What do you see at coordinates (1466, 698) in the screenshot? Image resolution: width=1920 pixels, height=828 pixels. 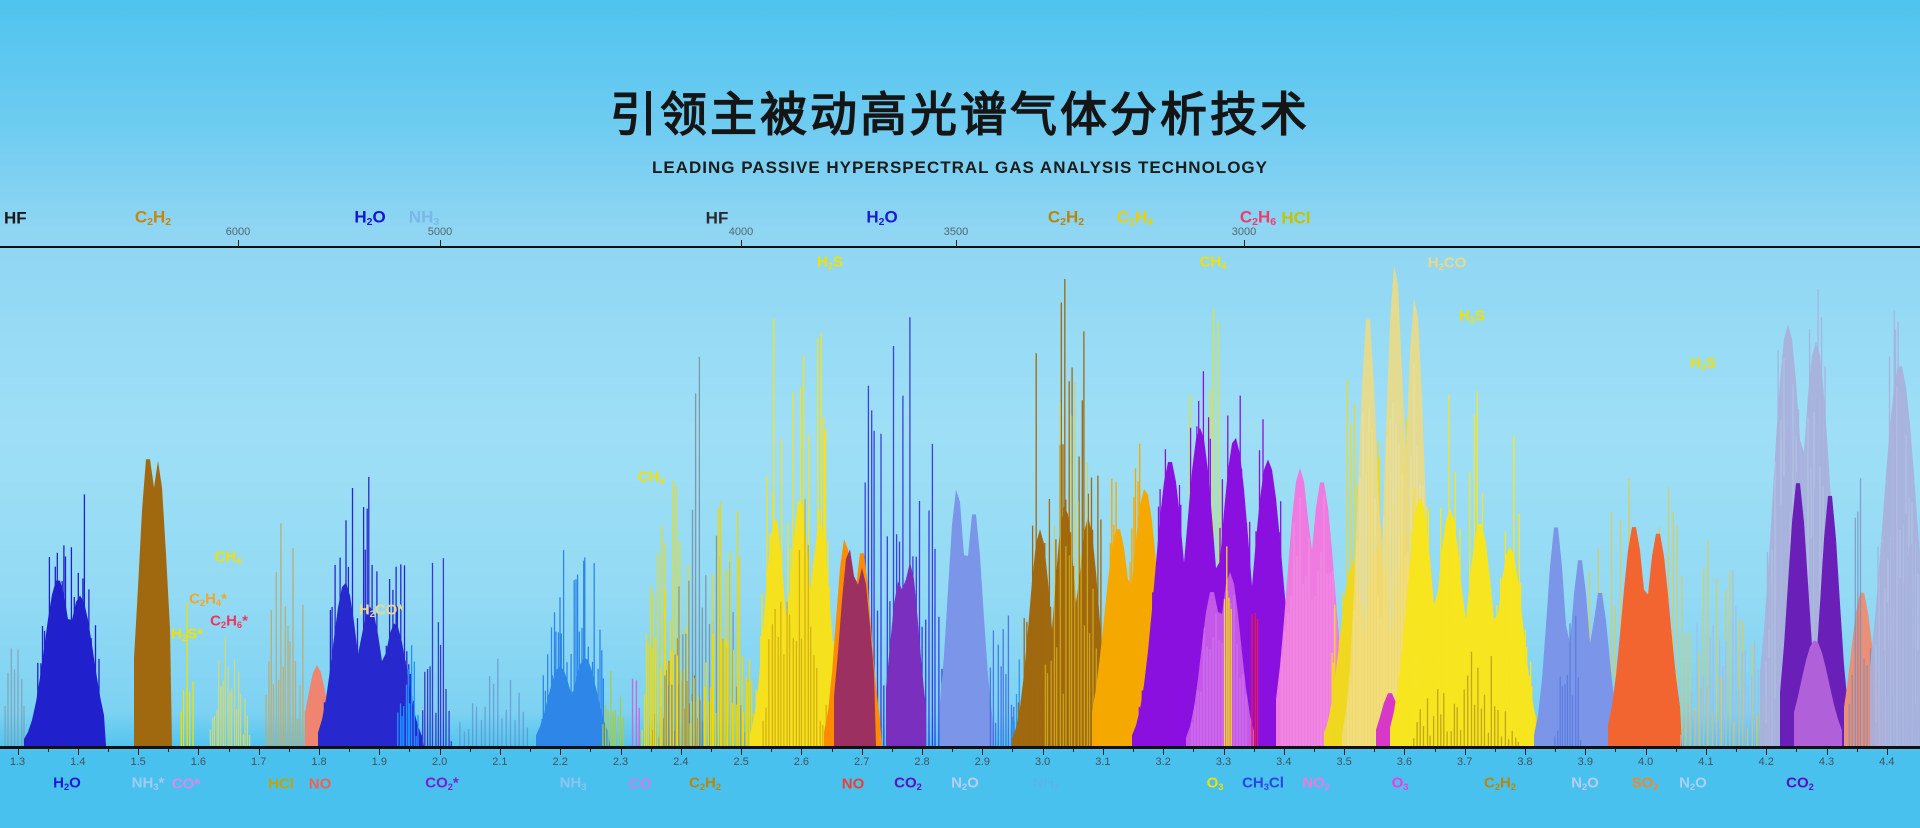 I see `band-brown-flecks-2-spikes` at bounding box center [1466, 698].